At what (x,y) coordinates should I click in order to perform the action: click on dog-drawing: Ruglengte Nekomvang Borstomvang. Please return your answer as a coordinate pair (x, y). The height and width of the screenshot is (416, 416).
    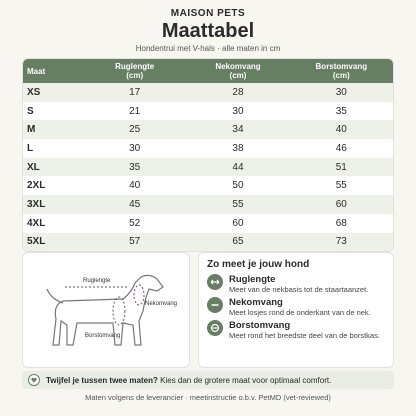
    Looking at the image, I should click on (111, 310).